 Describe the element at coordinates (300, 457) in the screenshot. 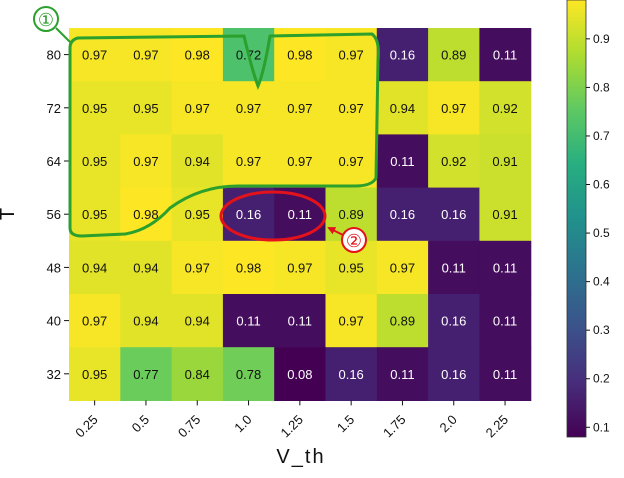

I see `x-axis-label: V_th` at that location.